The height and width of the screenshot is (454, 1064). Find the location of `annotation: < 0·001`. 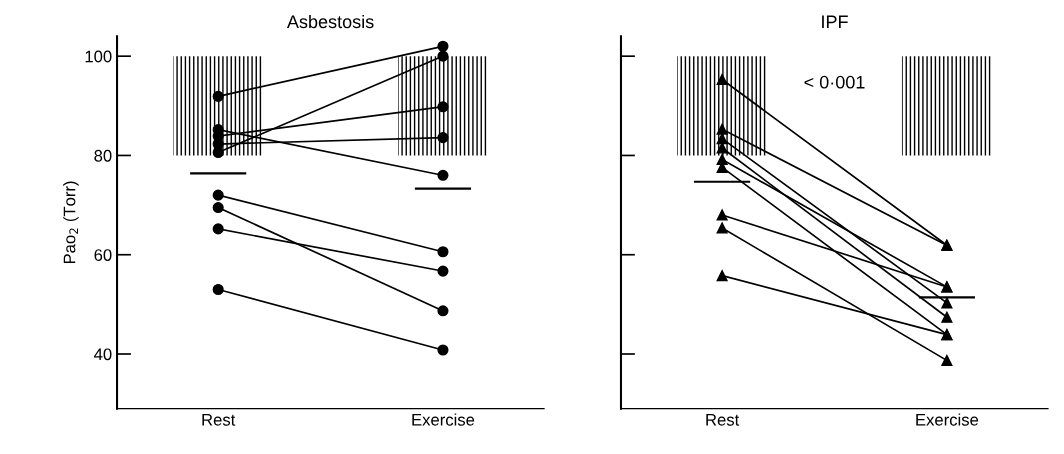

annotation: < 0·001 is located at coordinates (834, 82).